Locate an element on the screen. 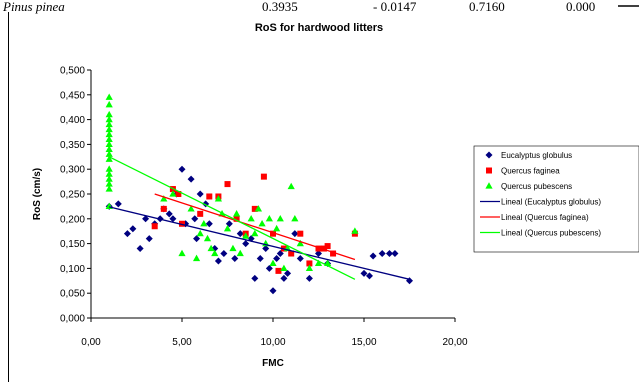 This screenshot has width=639, height=382. y-tick-label: 0,500 is located at coordinates (72, 71).